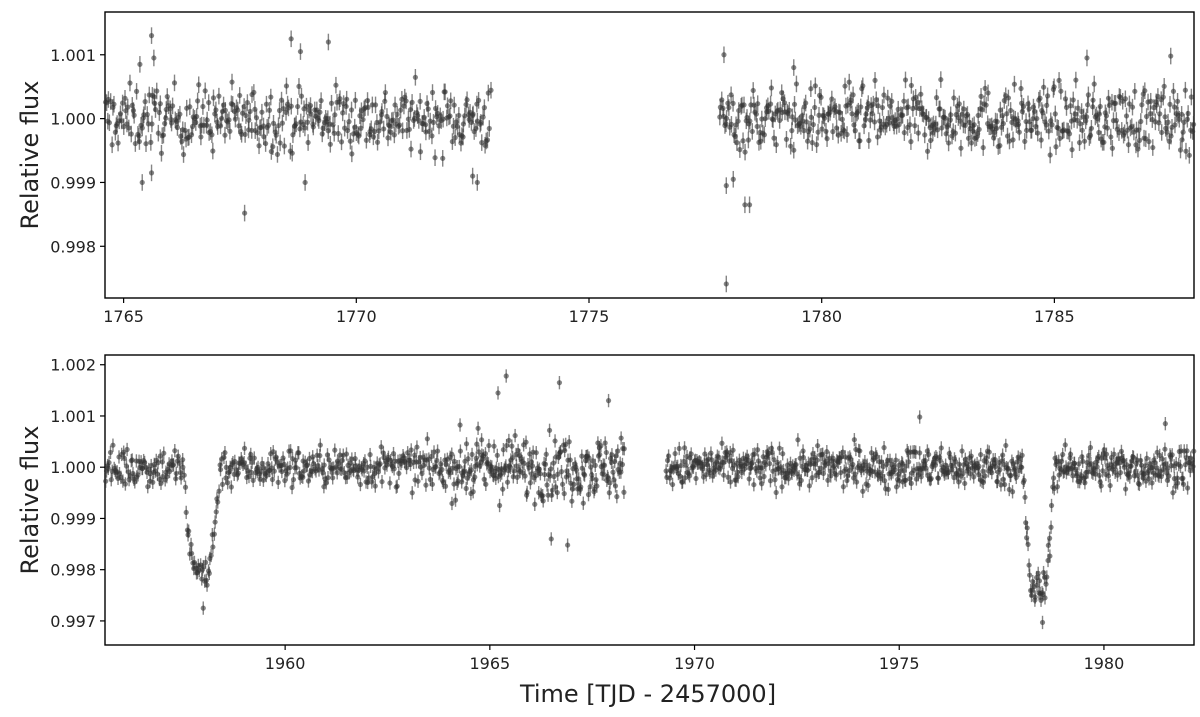  I want to click on x-tick-label: 1780, so click(821, 316).